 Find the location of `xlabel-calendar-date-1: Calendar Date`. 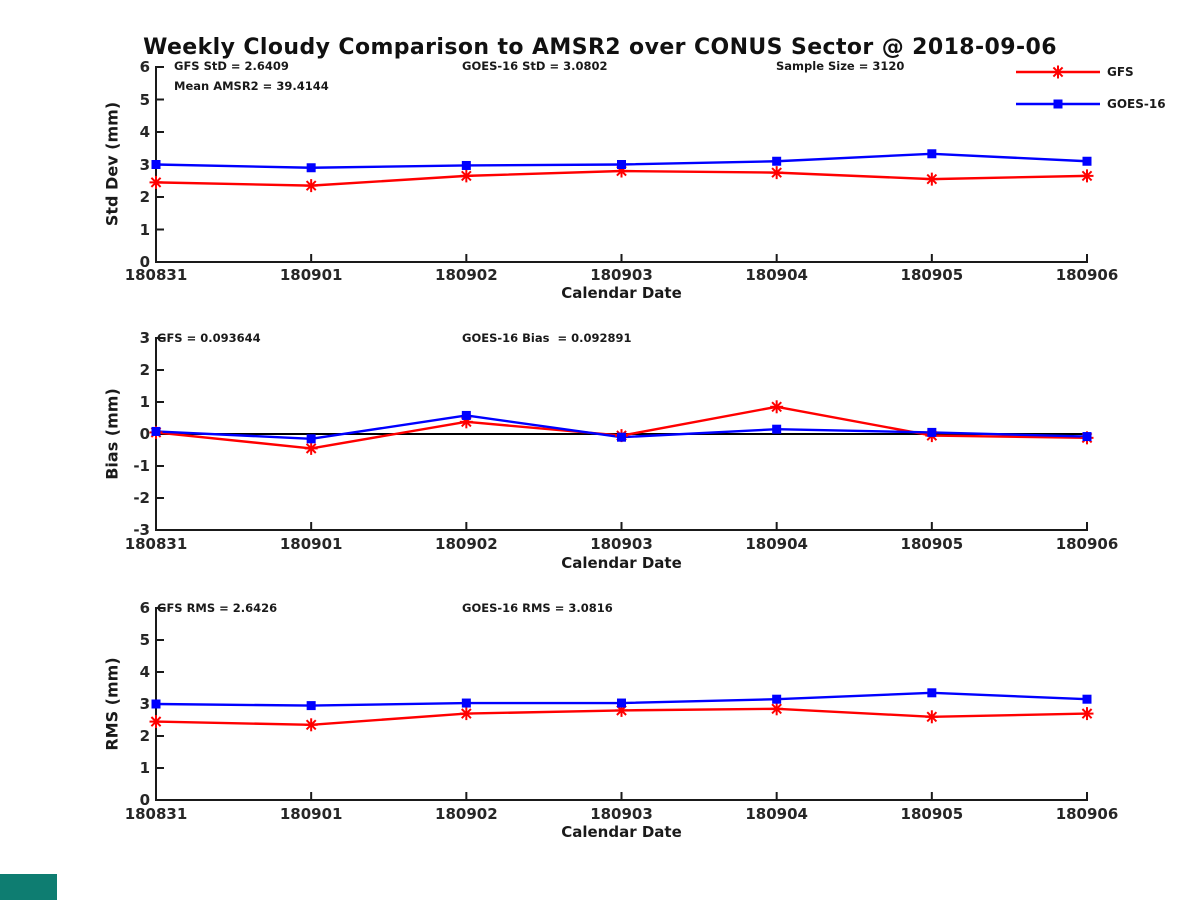

xlabel-calendar-date-1: Calendar Date is located at coordinates (621, 293).